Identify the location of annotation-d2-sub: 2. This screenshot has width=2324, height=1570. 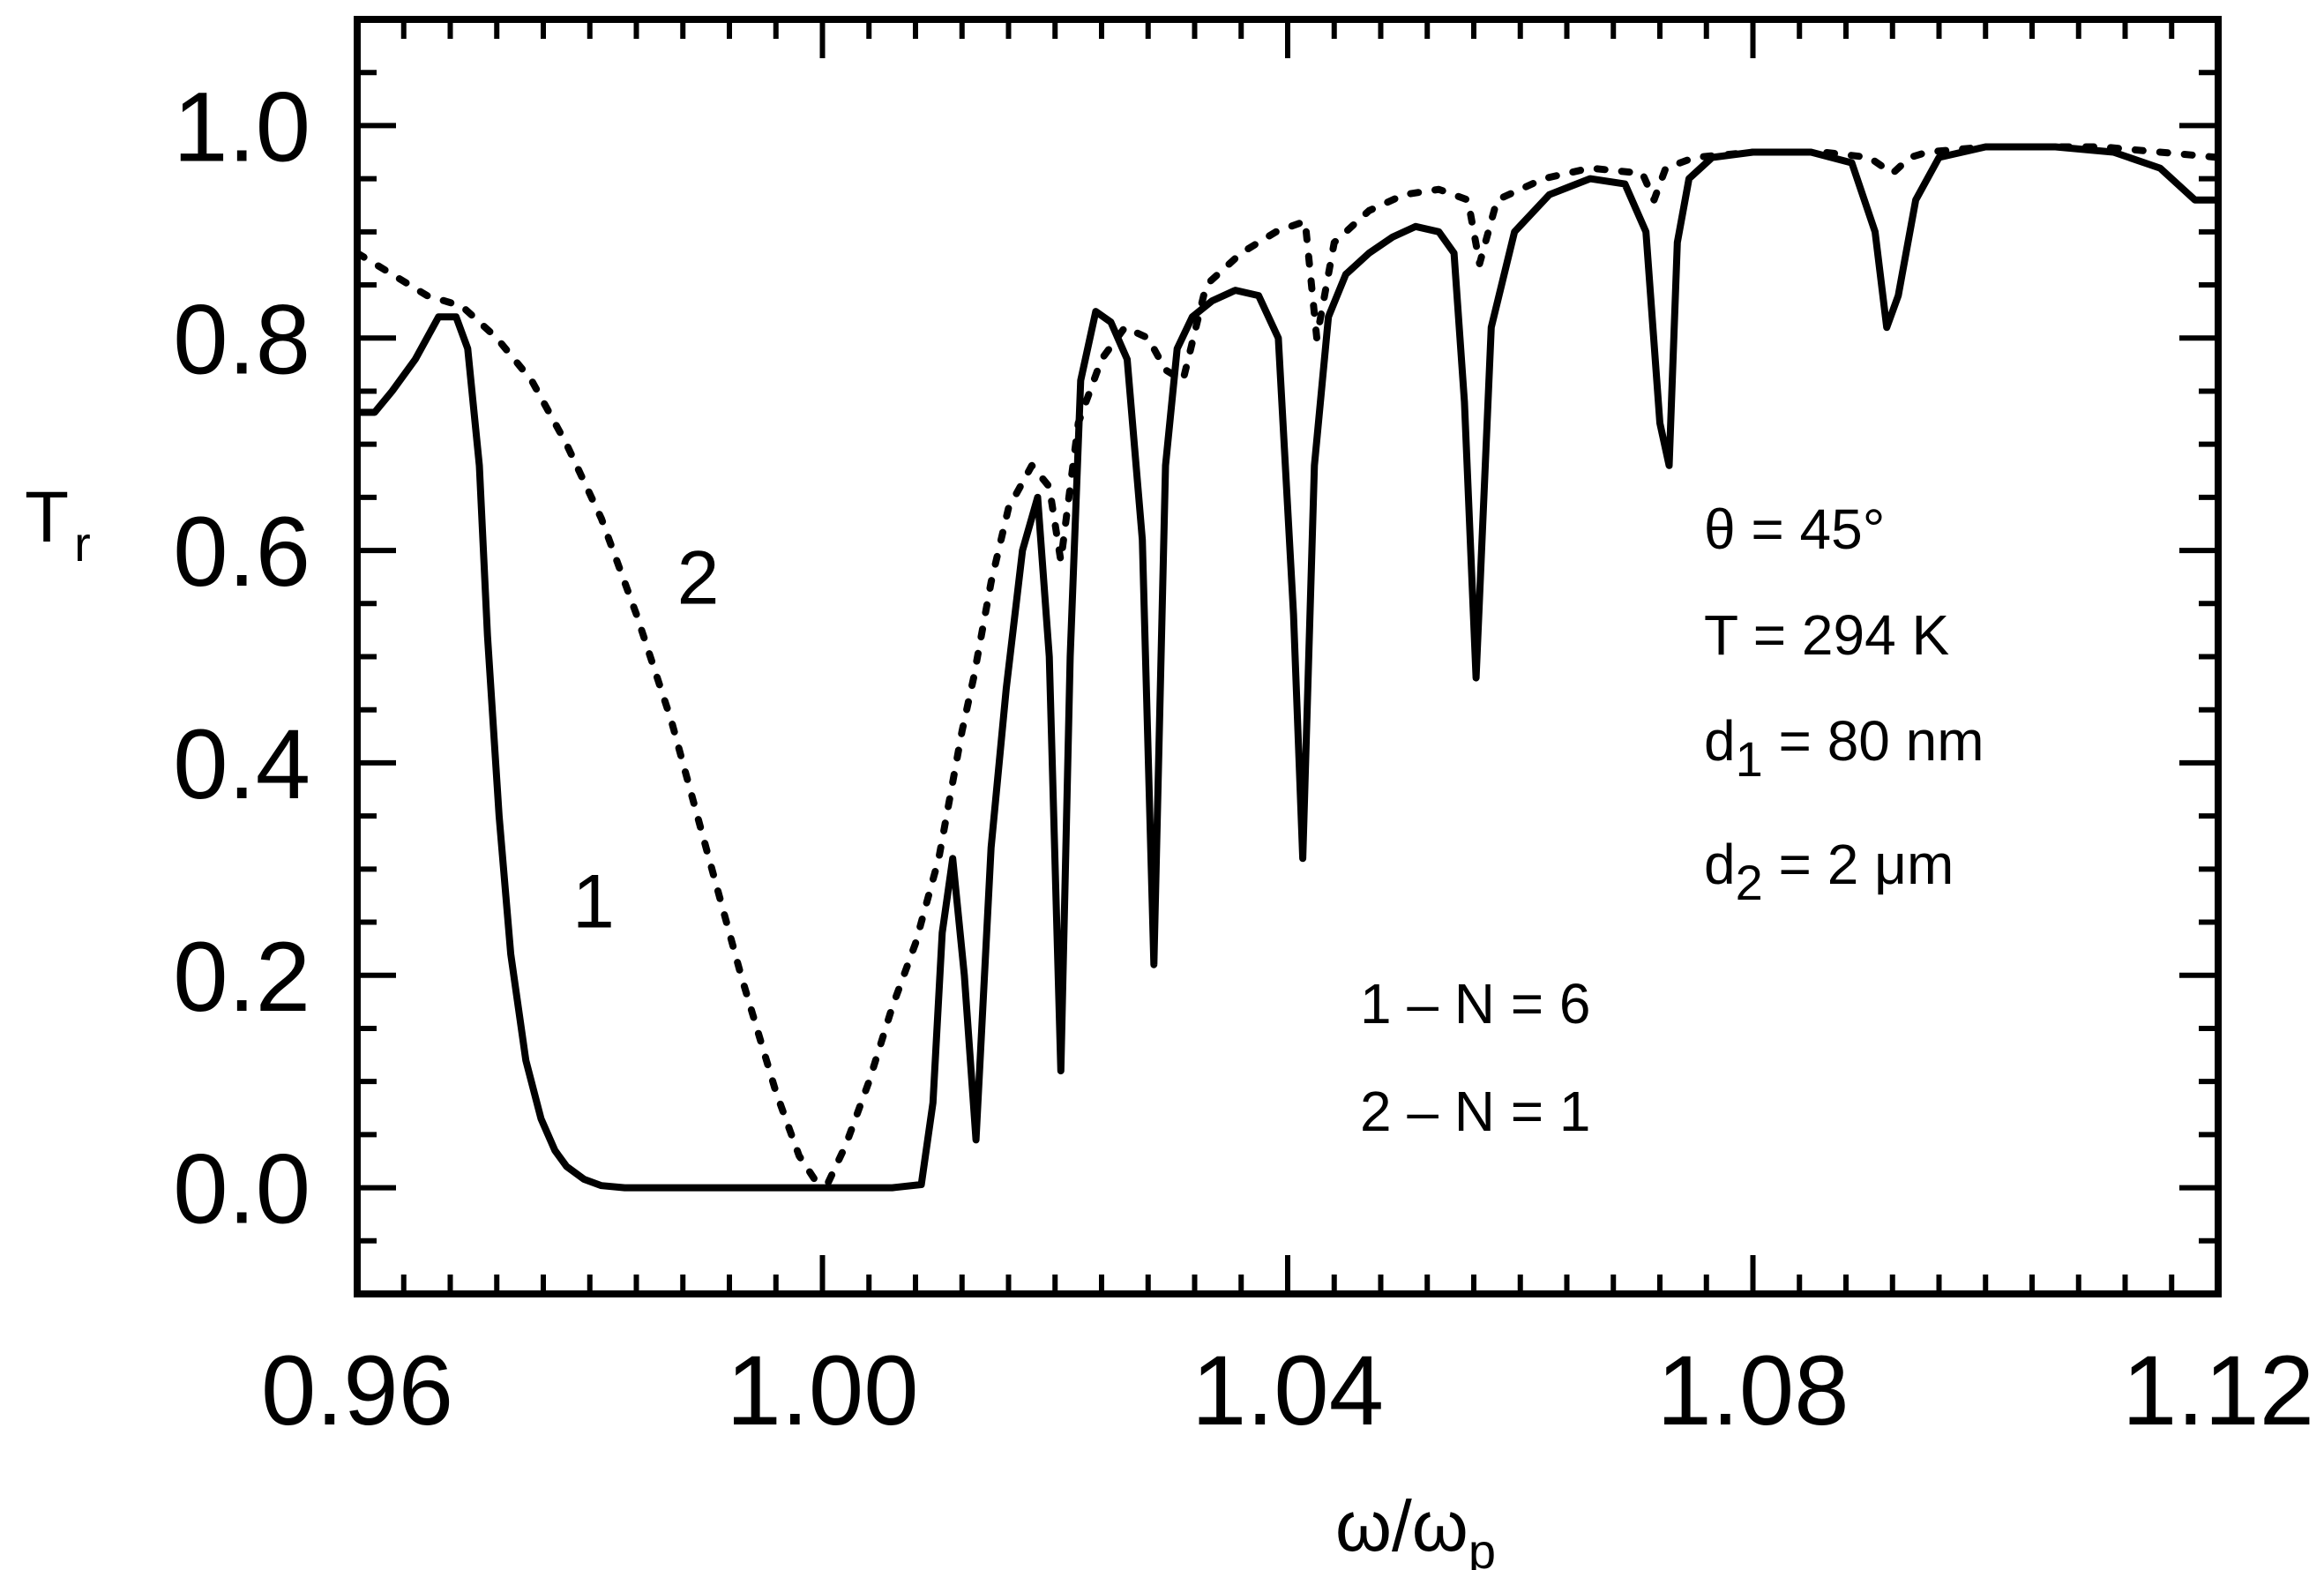
(1749, 882).